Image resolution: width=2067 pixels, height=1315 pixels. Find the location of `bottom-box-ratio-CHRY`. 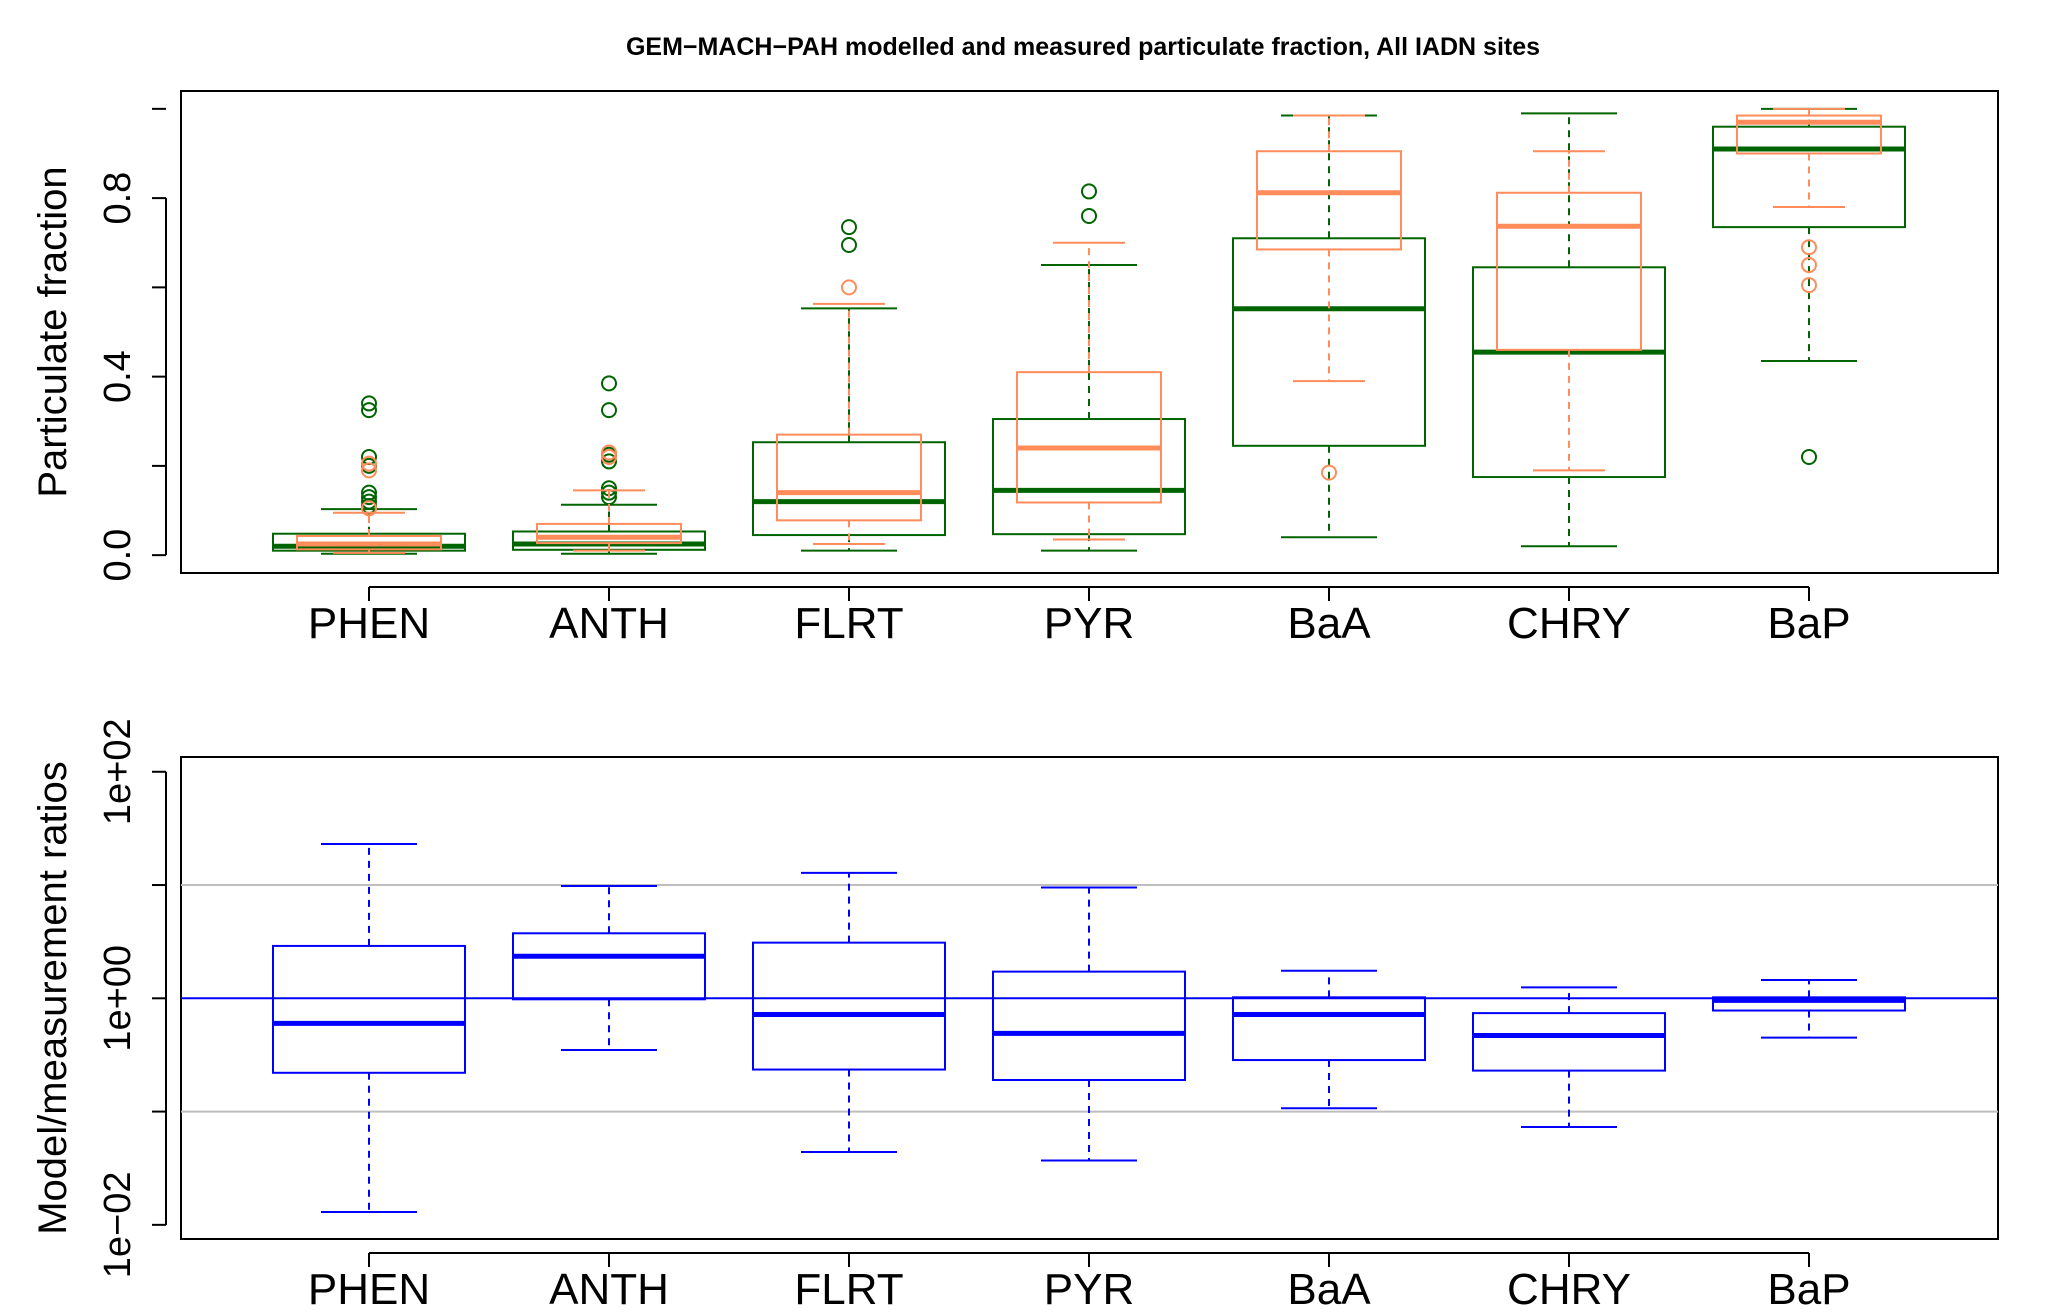

bottom-box-ratio-CHRY is located at coordinates (1569, 1057).